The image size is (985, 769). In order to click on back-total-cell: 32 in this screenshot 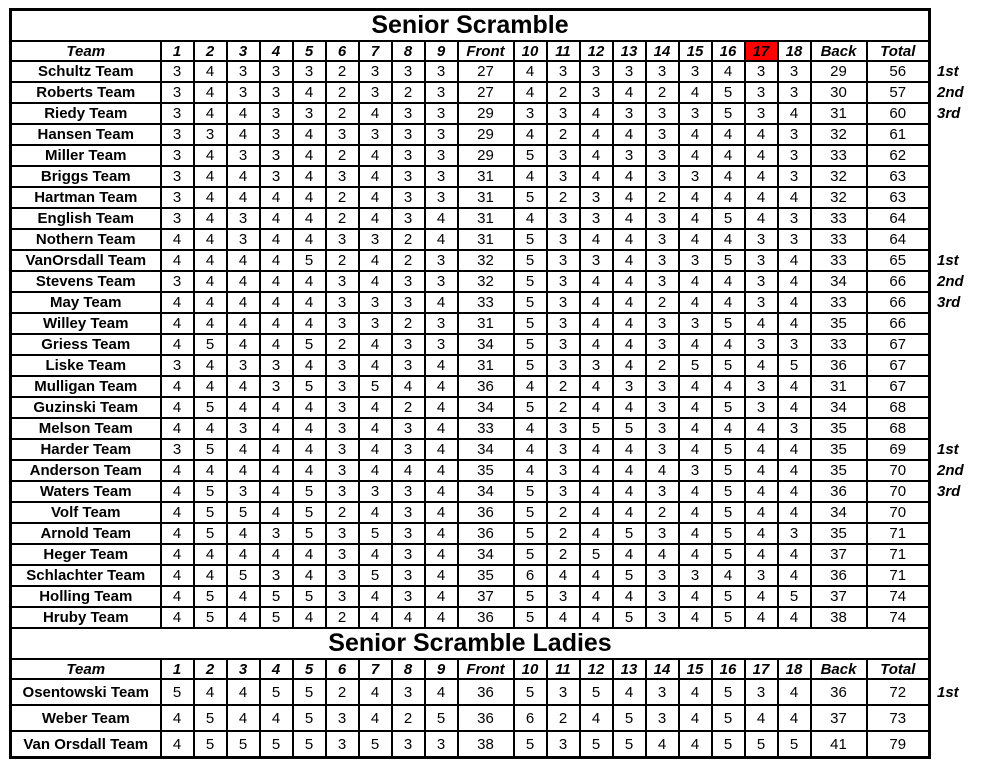, I will do `click(838, 197)`.